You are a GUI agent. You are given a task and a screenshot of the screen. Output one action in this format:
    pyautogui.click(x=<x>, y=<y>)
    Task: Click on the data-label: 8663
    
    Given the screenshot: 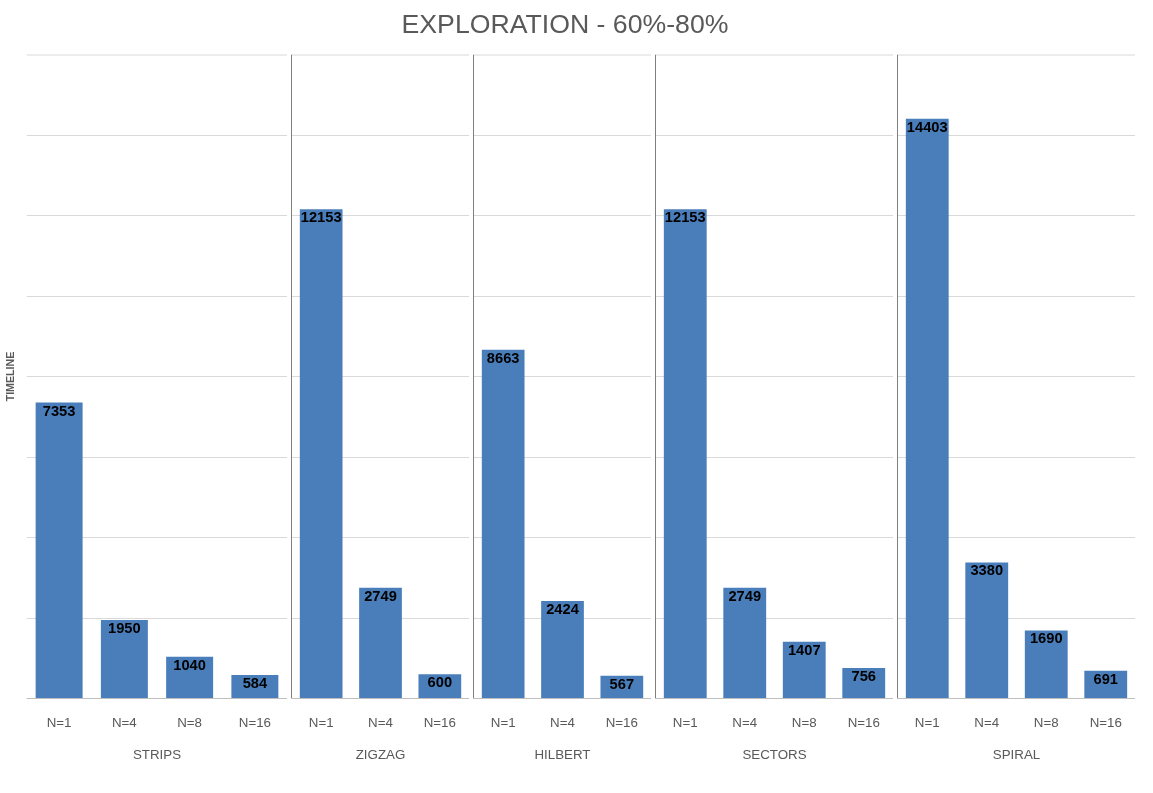 What is the action you would take?
    pyautogui.click(x=503, y=357)
    